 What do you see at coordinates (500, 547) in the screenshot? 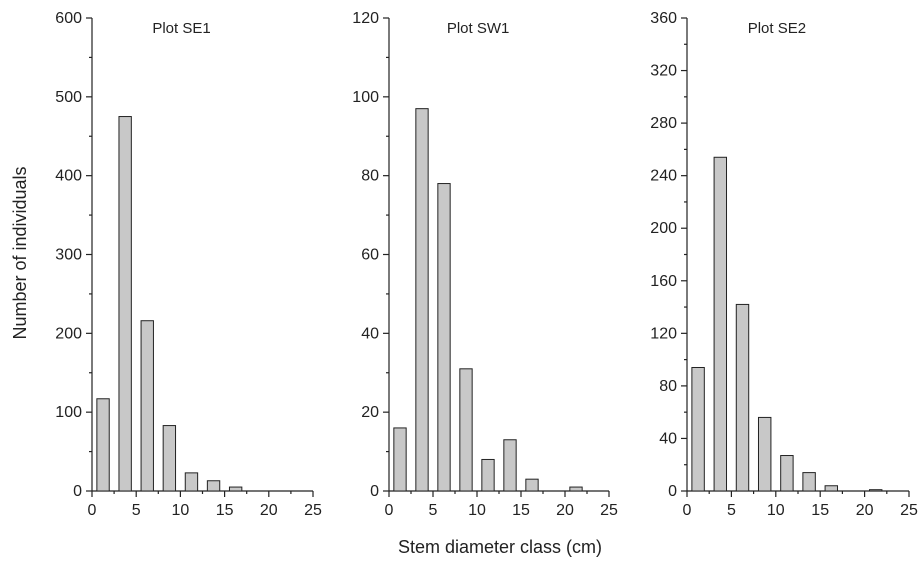
I see `x-axis-label: Stem diameter class (cm)` at bounding box center [500, 547].